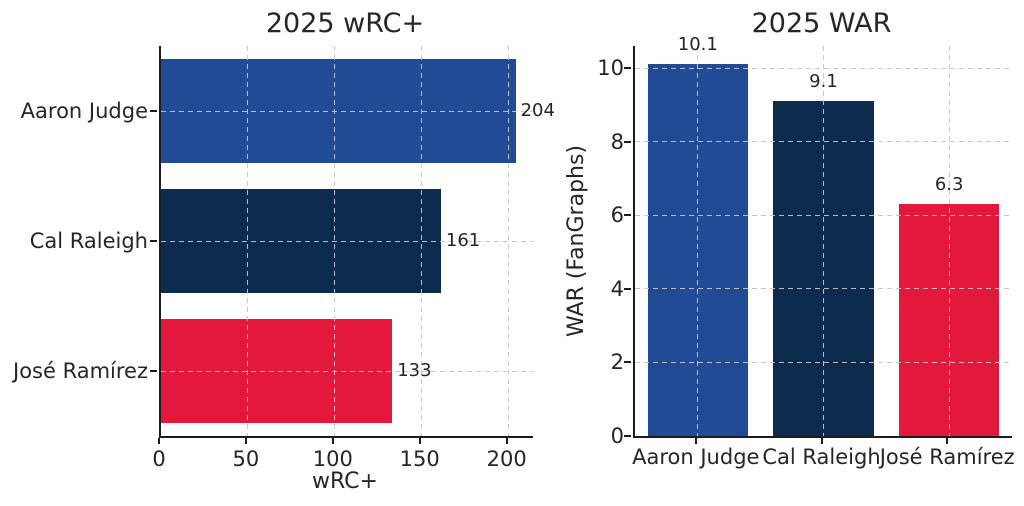 This screenshot has width=1024, height=506. Describe the element at coordinates (347, 111) in the screenshot. I see `grid-line-h-aaron-judge` at that location.